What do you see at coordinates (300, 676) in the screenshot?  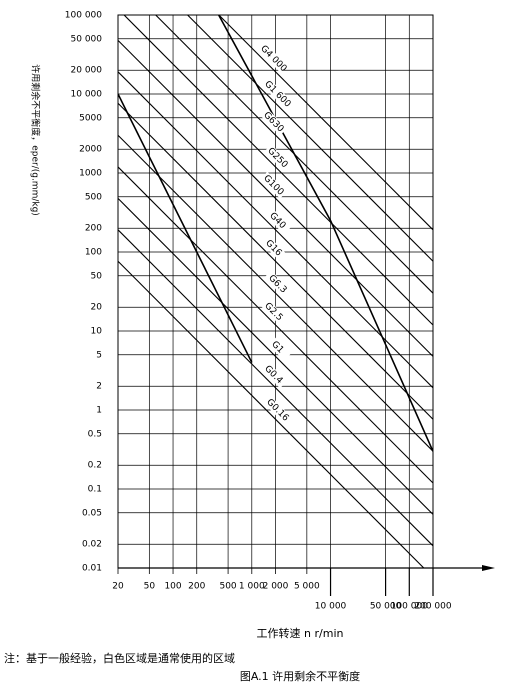 I see `caption: 图A.1 许用剩余不平衡度` at bounding box center [300, 676].